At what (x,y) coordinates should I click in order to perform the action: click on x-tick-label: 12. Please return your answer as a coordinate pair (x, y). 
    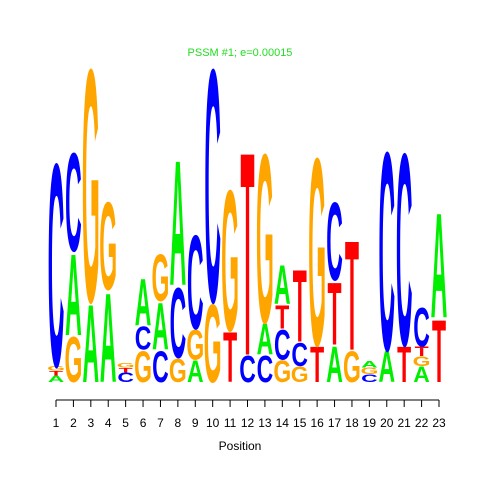
    Looking at the image, I should click on (248, 423).